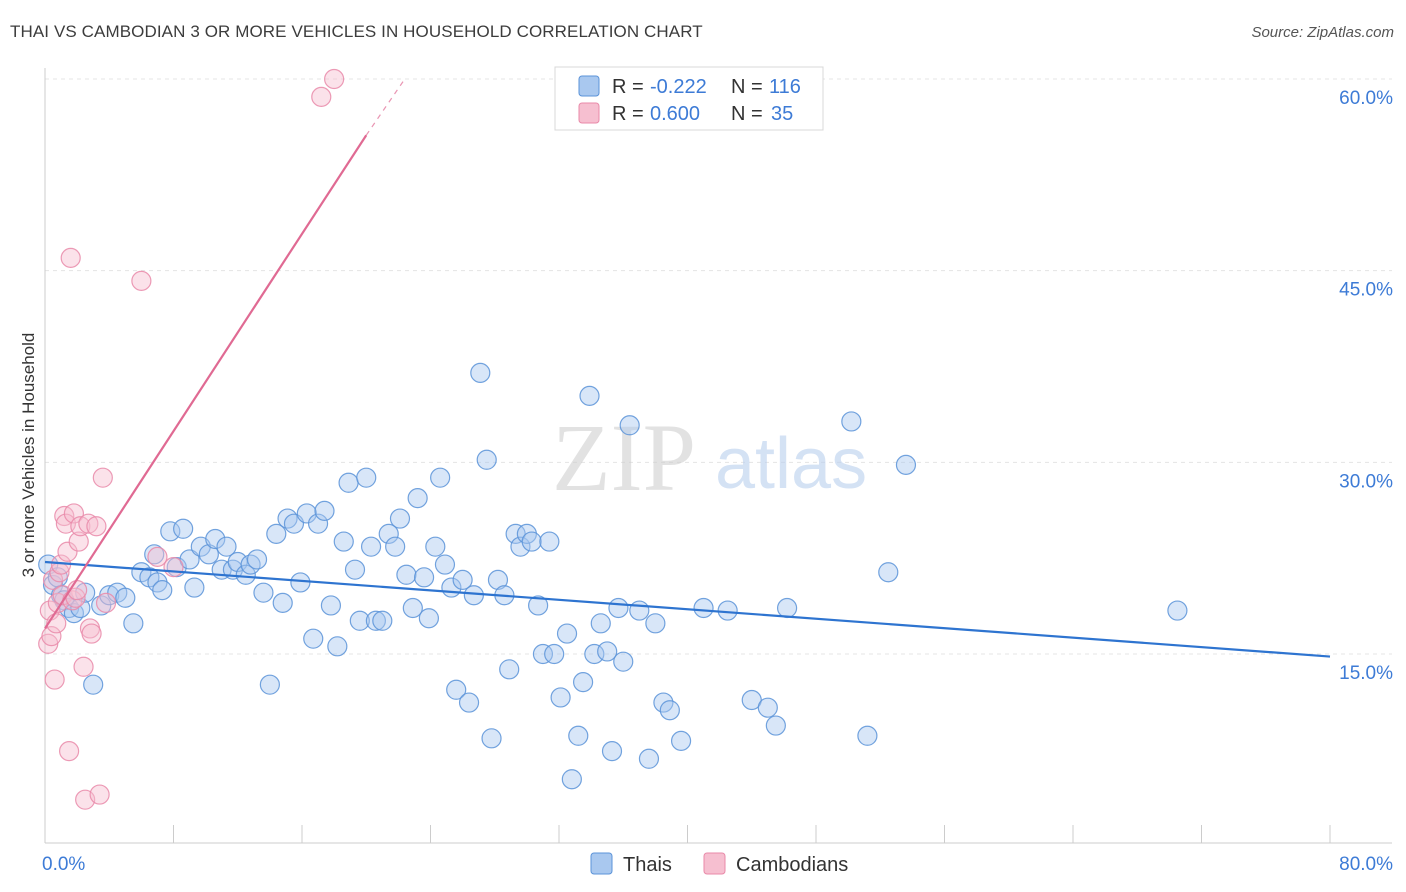  I want to click on legend-n-value-cambodians: 35, so click(782, 114).